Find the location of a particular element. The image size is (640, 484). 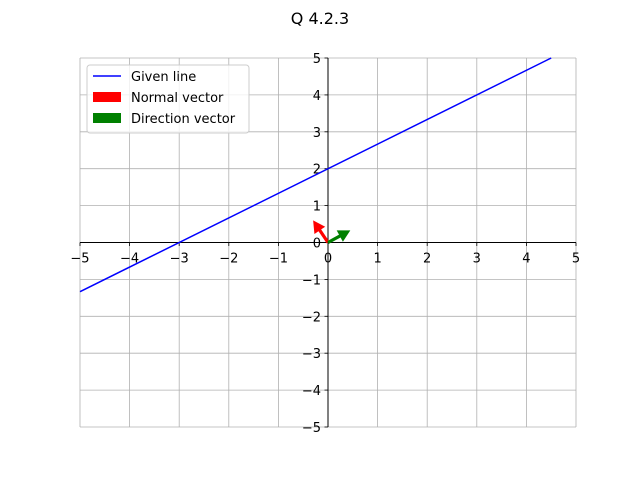

x-tick-label: −3 is located at coordinates (179, 259).